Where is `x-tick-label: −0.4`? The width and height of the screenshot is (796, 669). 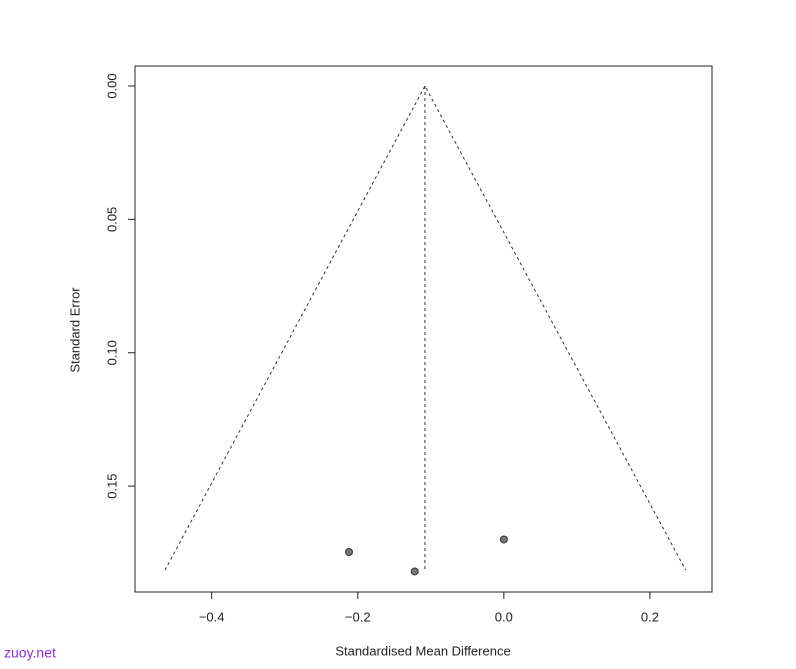 x-tick-label: −0.4 is located at coordinates (212, 616).